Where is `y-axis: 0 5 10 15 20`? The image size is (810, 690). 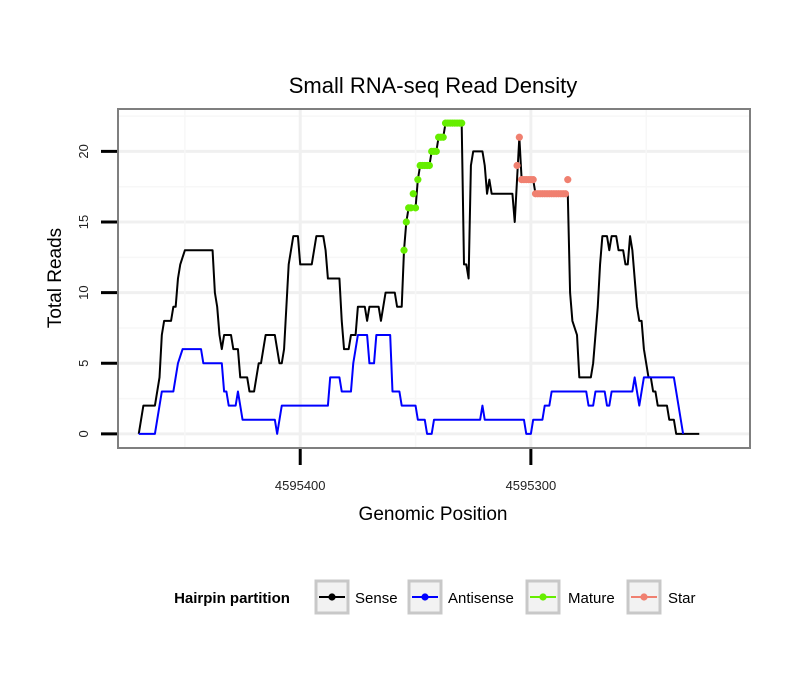 y-axis: 0 5 10 15 20 is located at coordinates (96, 290).